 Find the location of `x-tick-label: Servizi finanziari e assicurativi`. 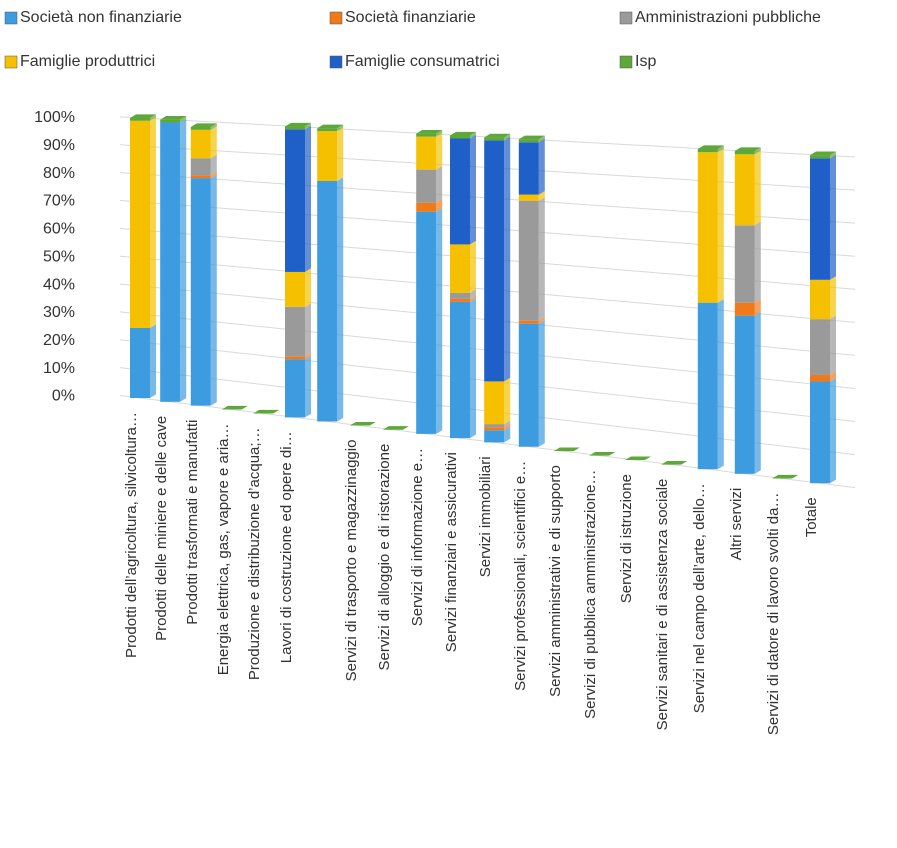

x-tick-label: Servizi finanziari e assicurativi is located at coordinates (451, 552).